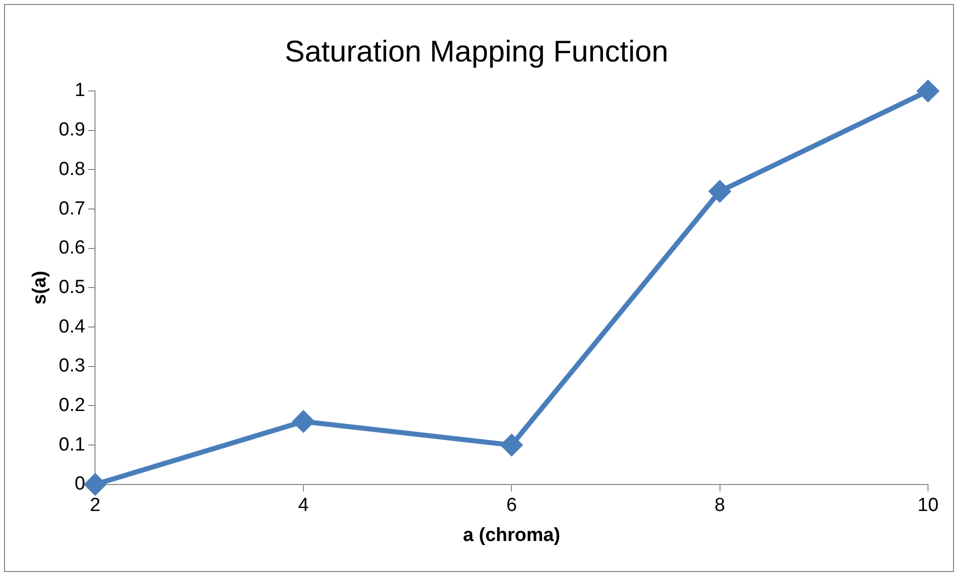 The height and width of the screenshot is (577, 960). What do you see at coordinates (511, 535) in the screenshot?
I see `x-axis-title: a (chroma)` at bounding box center [511, 535].